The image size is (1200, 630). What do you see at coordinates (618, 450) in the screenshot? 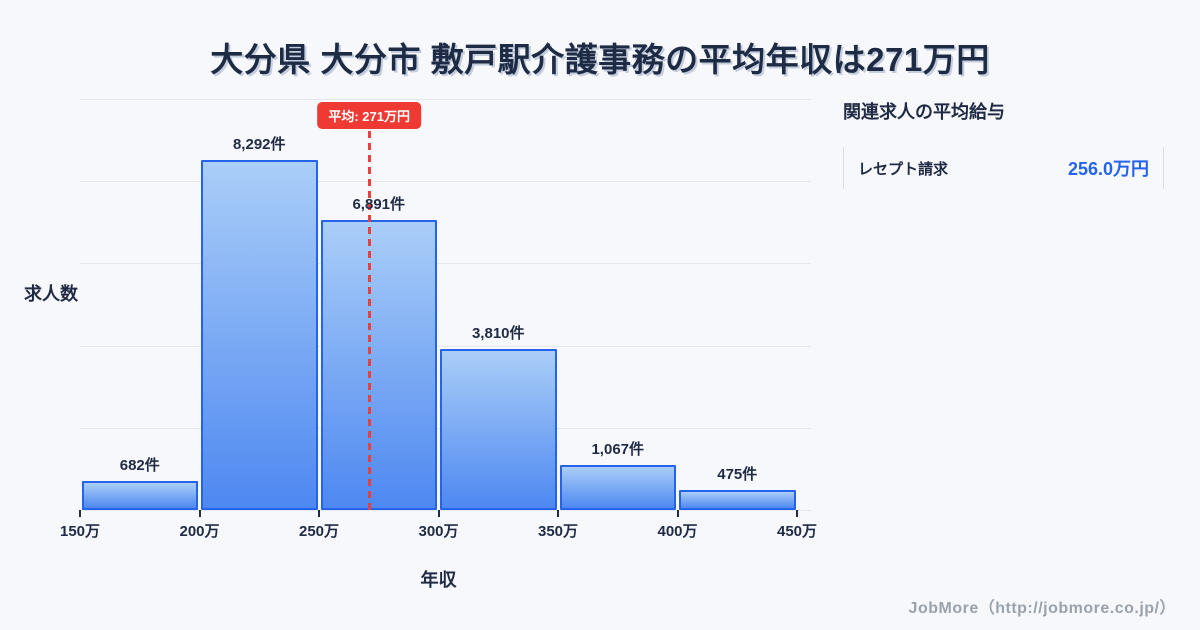
I see `bar-value-label: 1,067件` at bounding box center [618, 450].